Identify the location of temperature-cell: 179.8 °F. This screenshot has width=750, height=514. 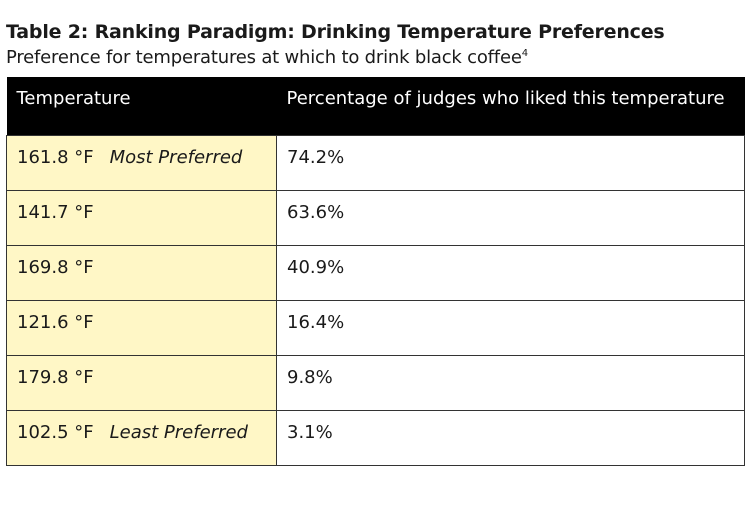
(141, 382).